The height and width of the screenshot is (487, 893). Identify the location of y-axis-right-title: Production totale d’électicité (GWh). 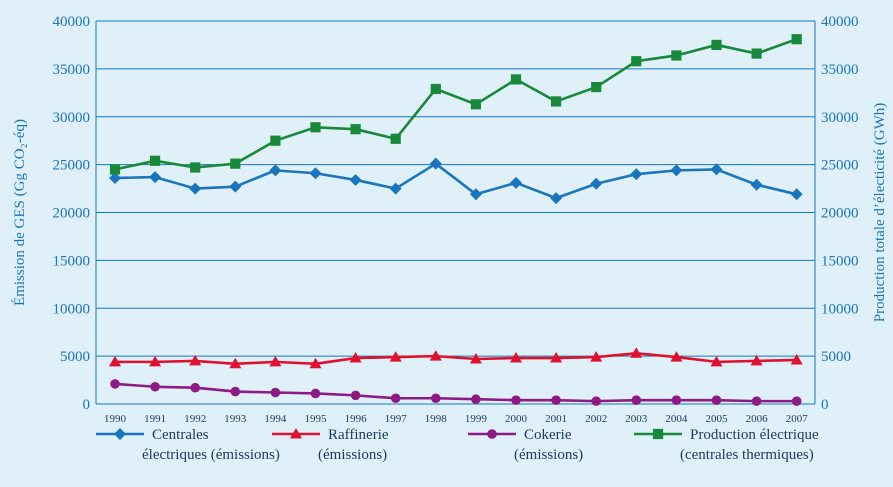
(880, 213).